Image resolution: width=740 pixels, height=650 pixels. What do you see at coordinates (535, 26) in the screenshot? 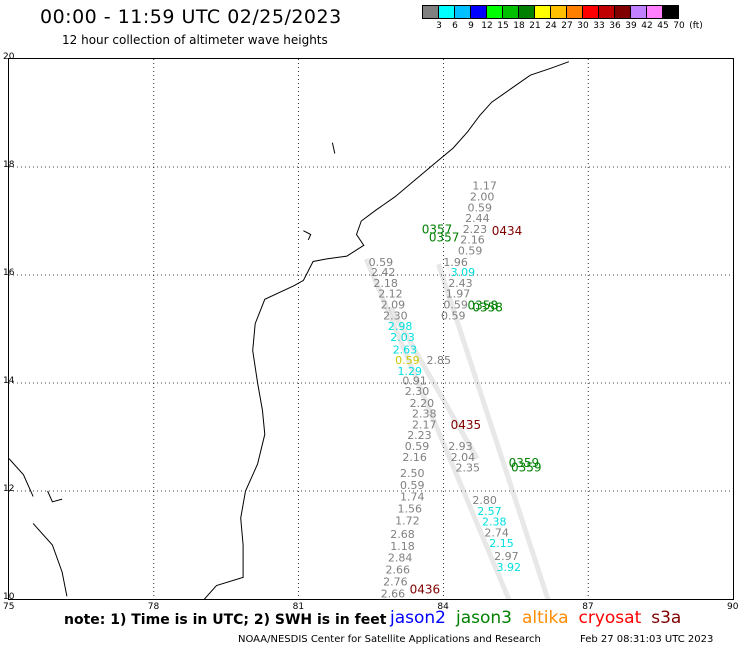
I see `legend-label: 21` at bounding box center [535, 26].